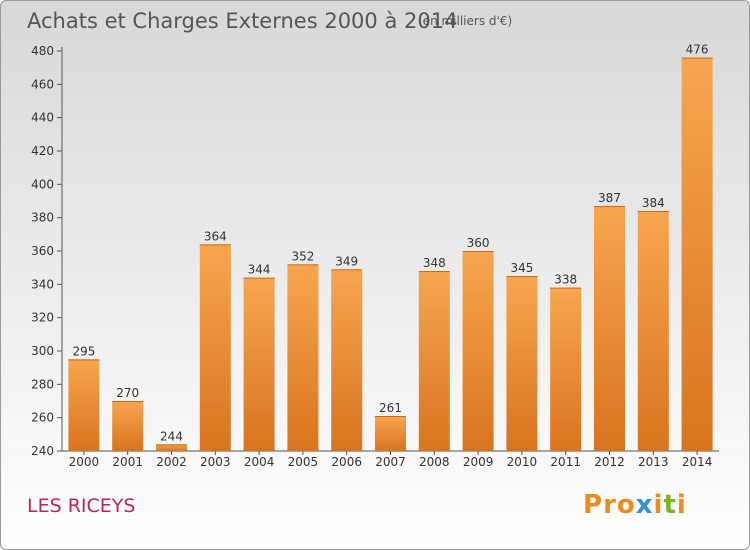 The image size is (750, 550). Describe the element at coordinates (390, 462) in the screenshot. I see `x-tick-label: 2007` at that location.